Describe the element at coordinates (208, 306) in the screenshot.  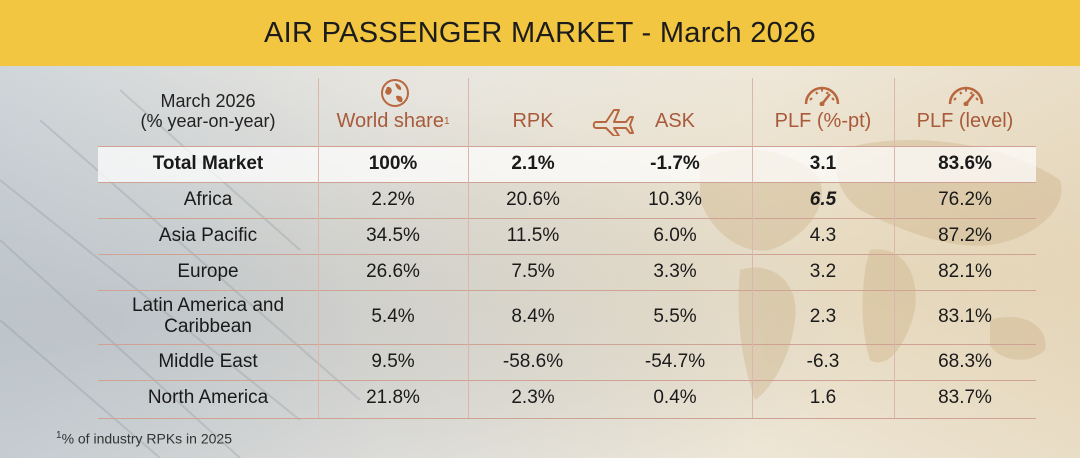
I see `region-label-line: Latin America and` at that location.